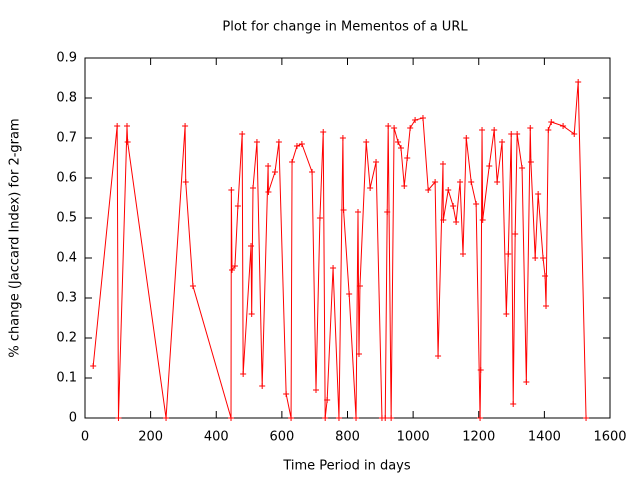 The width and height of the screenshot is (640, 480). I want to click on x-tick-label: 400, so click(216, 437).